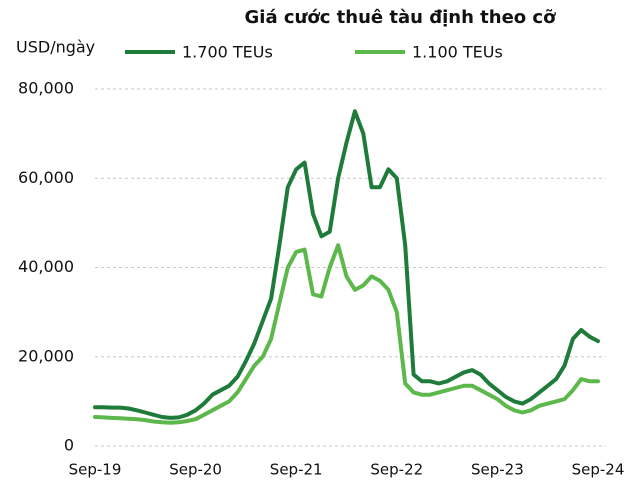 The width and height of the screenshot is (640, 499). I want to click on x-tick-label: Sep-21, so click(296, 470).